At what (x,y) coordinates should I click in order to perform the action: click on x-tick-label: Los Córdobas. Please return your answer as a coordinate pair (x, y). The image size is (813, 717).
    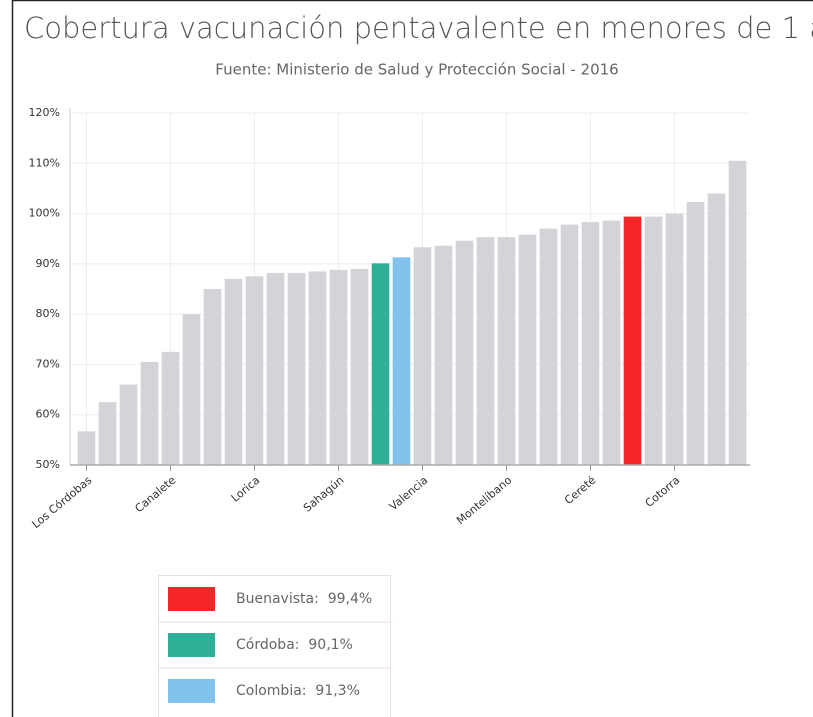
    Looking at the image, I should click on (61, 502).